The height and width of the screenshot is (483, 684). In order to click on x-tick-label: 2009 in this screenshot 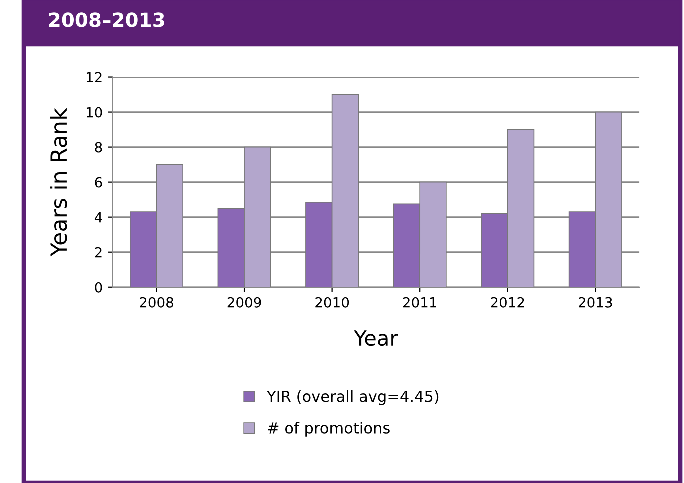, I will do `click(245, 302)`.